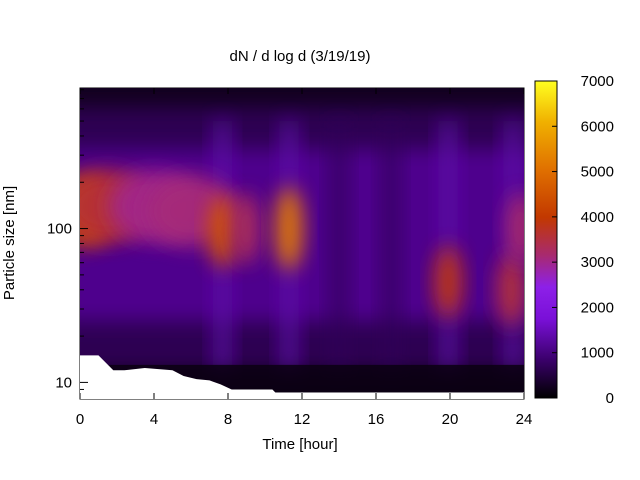 The height and width of the screenshot is (480, 640). I want to click on colorbar-tick-label: 4000, so click(597, 217).